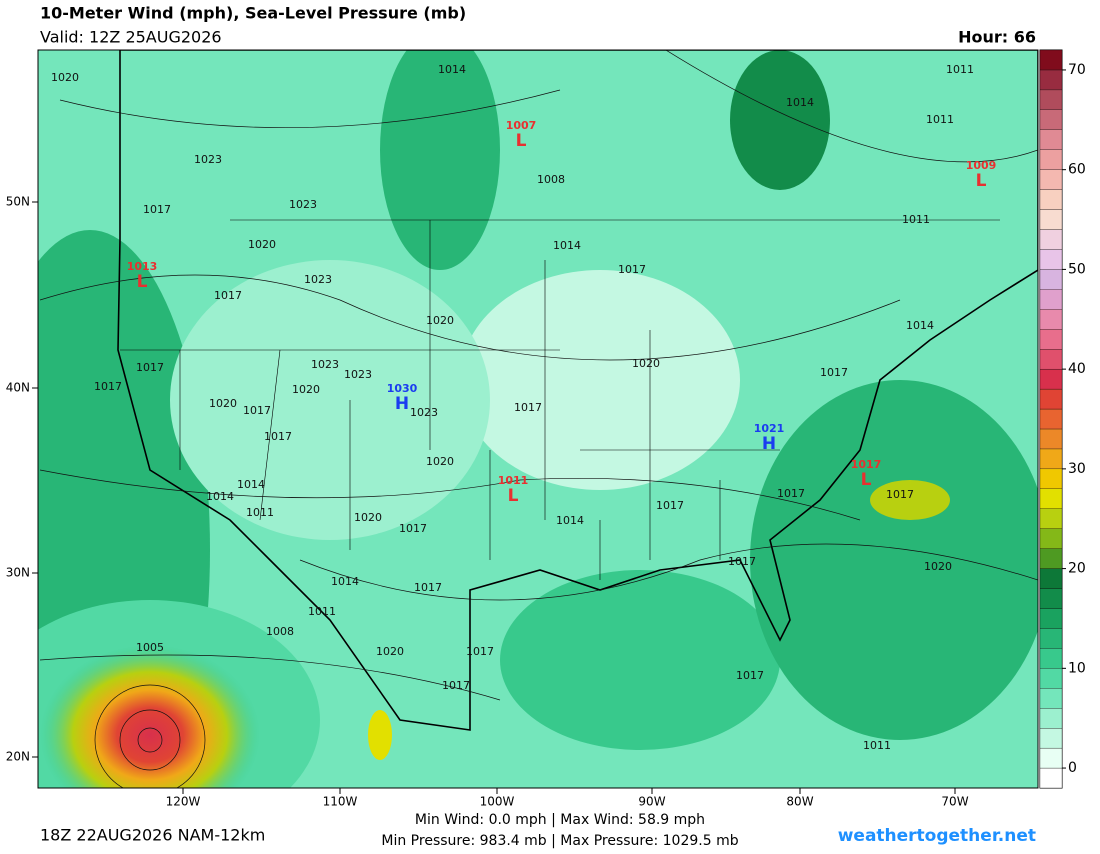 The height and width of the screenshot is (854, 1100). Describe the element at coordinates (513, 480) in the screenshot. I see `pressure-center-value: 1011` at that location.